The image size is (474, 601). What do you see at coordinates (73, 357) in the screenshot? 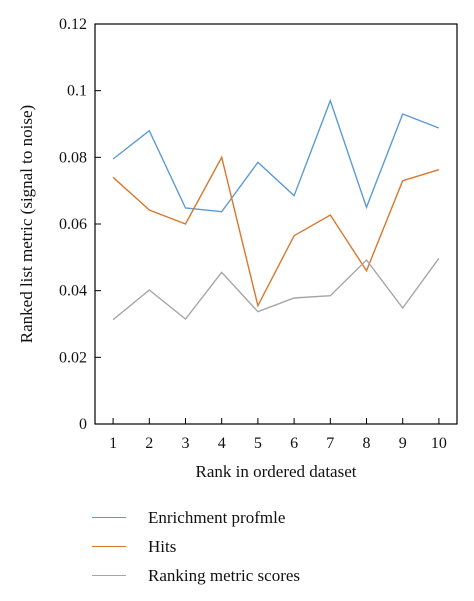
I see `y-tick-label: 0.02` at bounding box center [73, 357].